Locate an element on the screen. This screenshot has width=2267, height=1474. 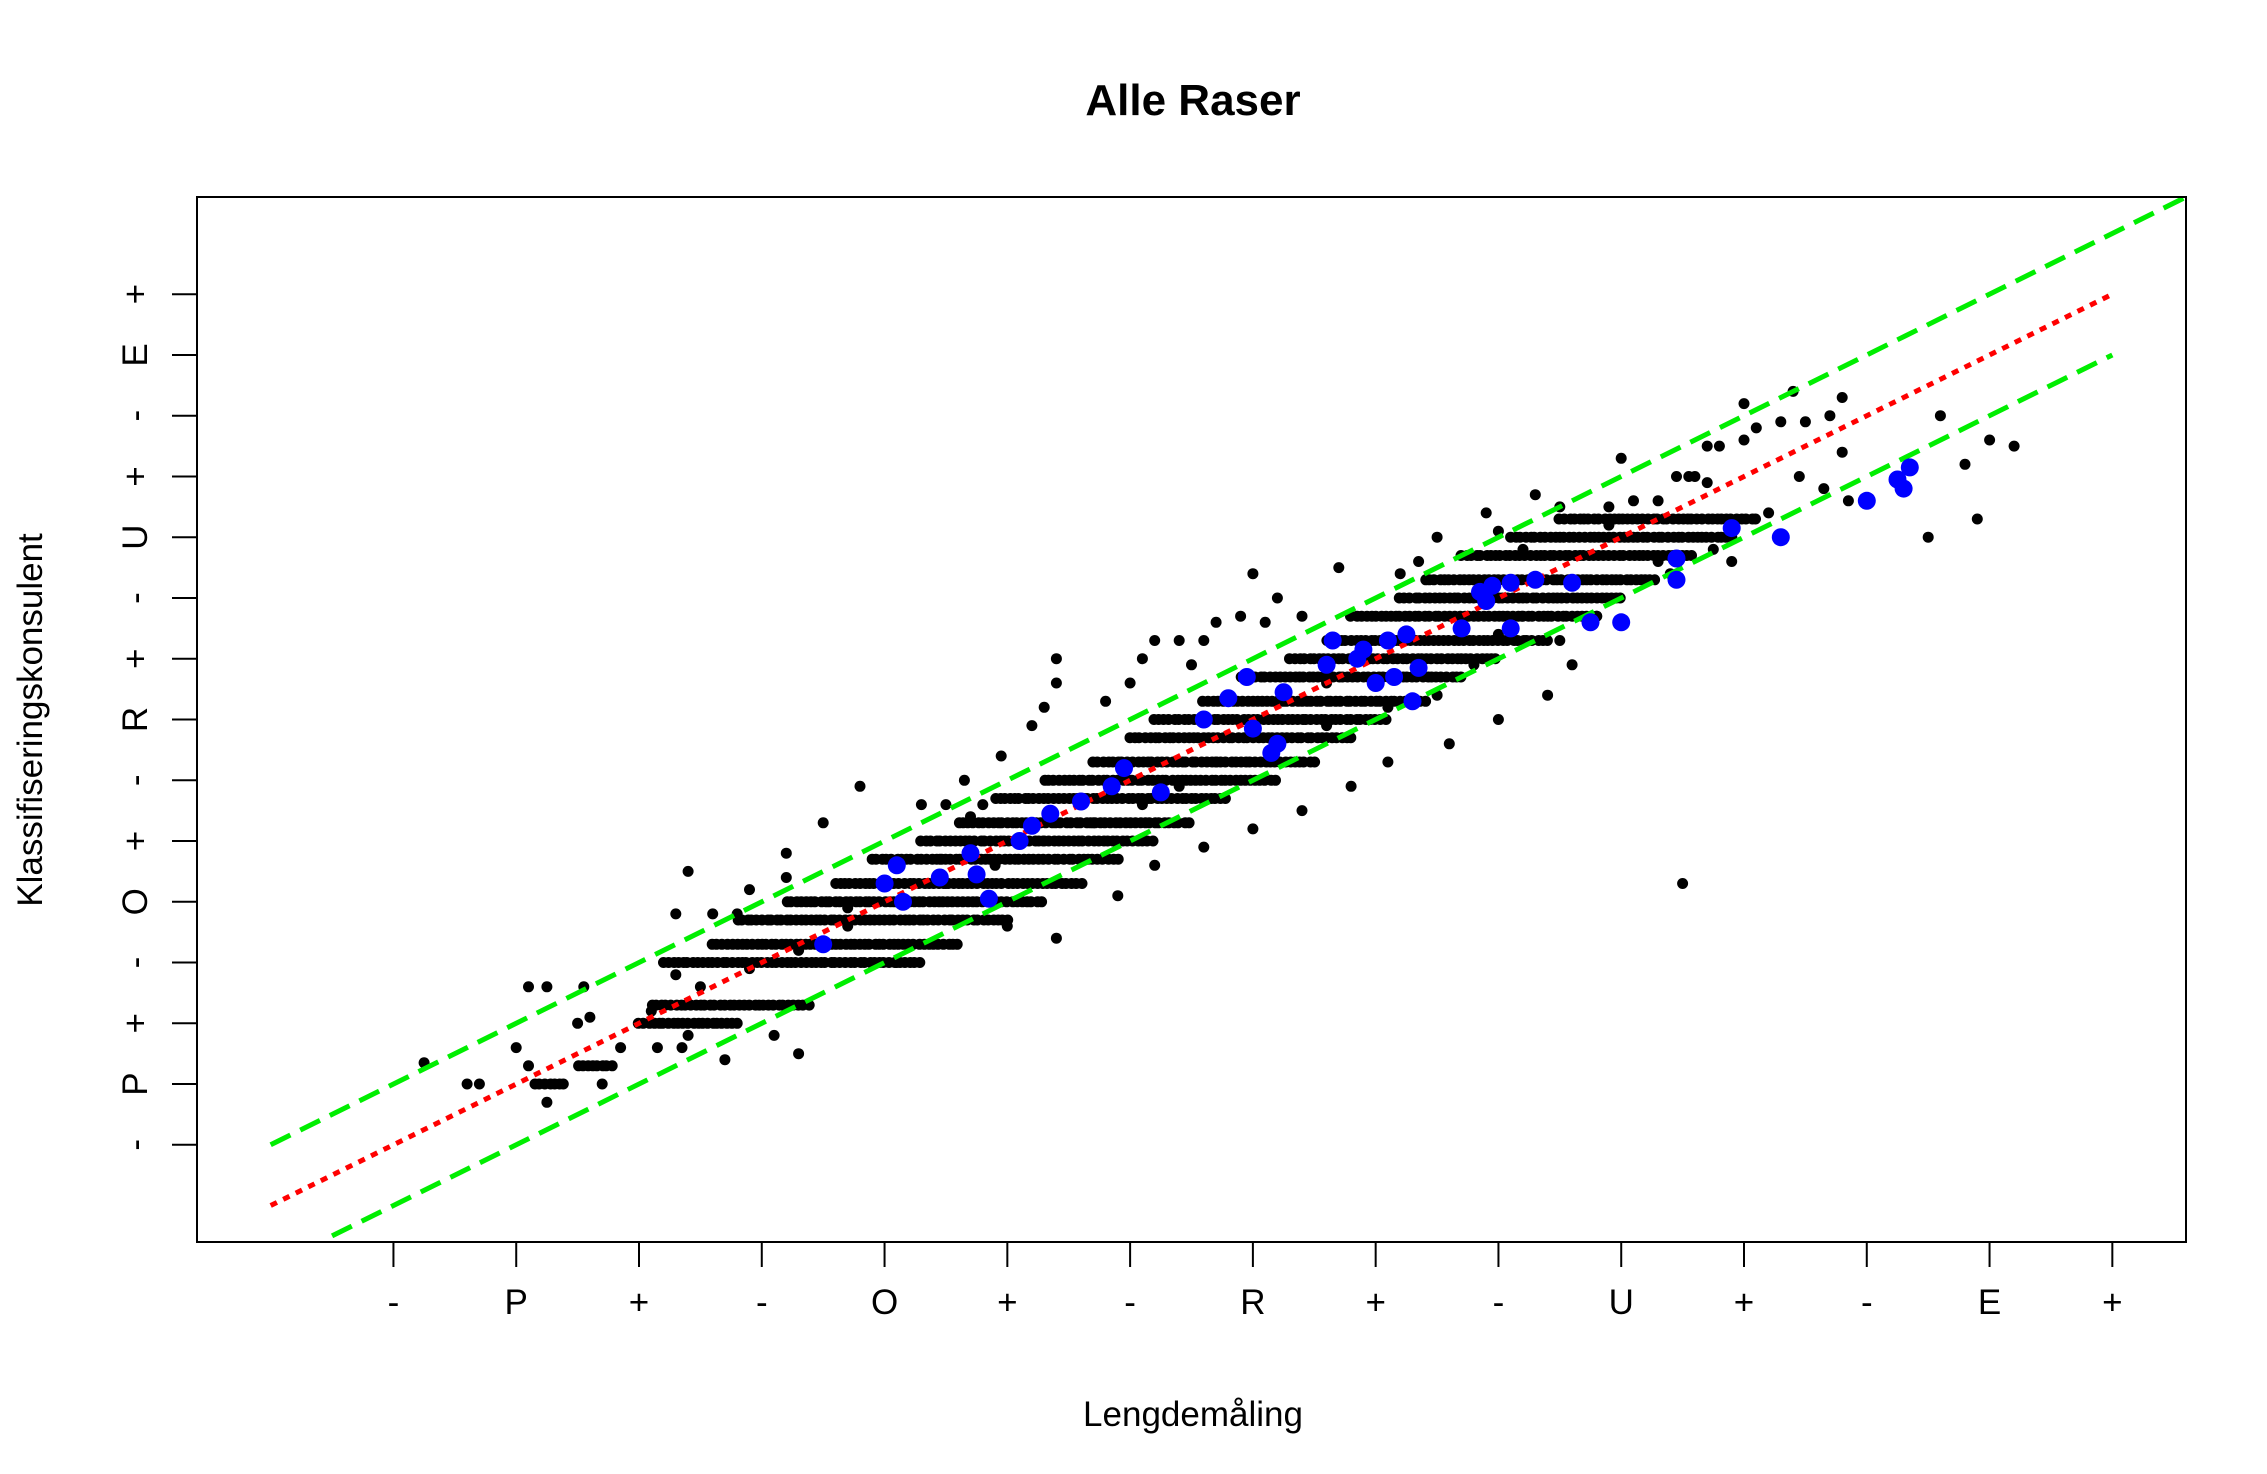
x-tick-label: U is located at coordinates (1621, 1302).